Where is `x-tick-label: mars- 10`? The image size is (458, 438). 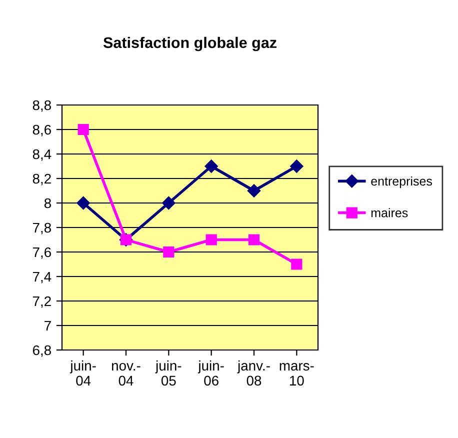
x-tick-label: mars- 10 is located at coordinates (297, 374).